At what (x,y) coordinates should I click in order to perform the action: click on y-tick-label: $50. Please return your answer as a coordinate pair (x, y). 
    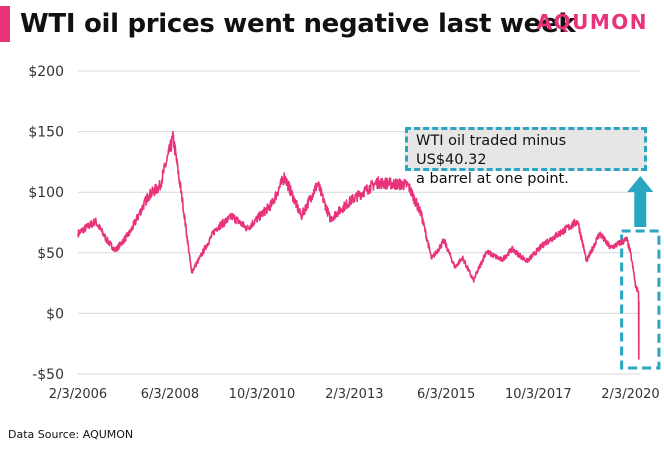
    Looking at the image, I should click on (50, 254).